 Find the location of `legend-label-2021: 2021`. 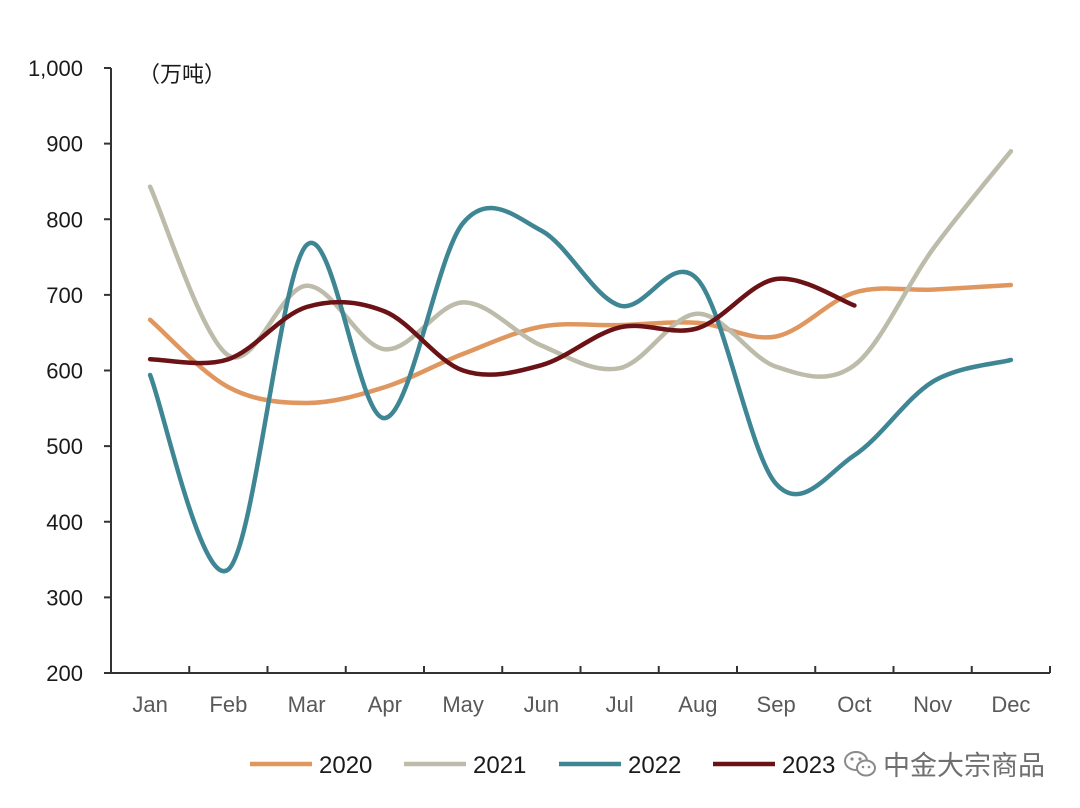

legend-label-2021: 2021 is located at coordinates (499, 765).